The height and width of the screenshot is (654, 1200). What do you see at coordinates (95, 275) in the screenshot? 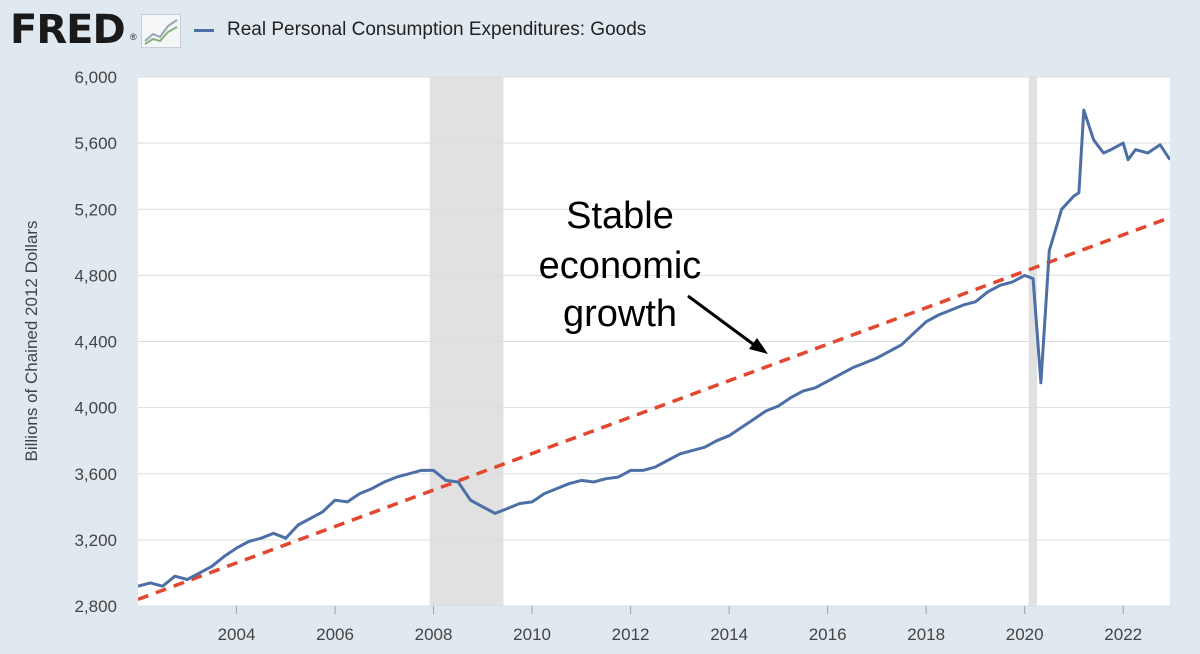
I see `y-tick-label: 4,800` at bounding box center [95, 275].